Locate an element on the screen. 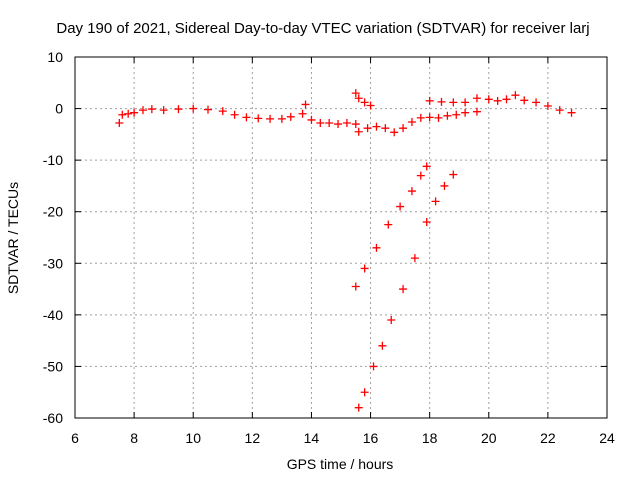 The width and height of the screenshot is (640, 480). x-tick-label: 24 is located at coordinates (607, 438).